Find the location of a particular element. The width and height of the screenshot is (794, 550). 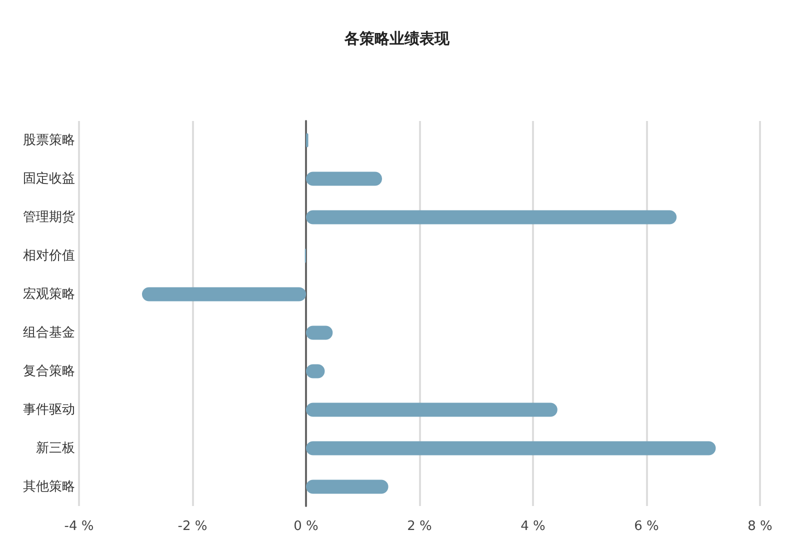

y-tick-label: 新三板 is located at coordinates (55, 448).